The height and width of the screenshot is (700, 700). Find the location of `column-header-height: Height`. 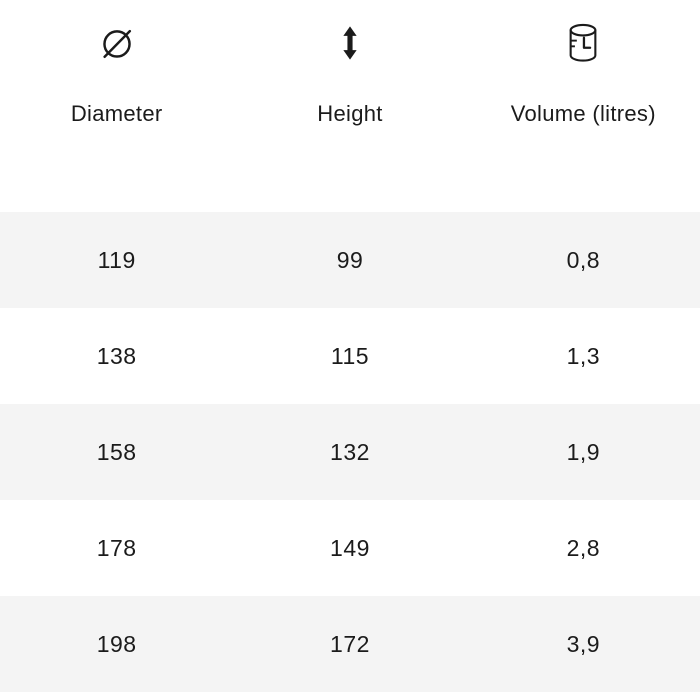

column-header-height: Height is located at coordinates (349, 106).